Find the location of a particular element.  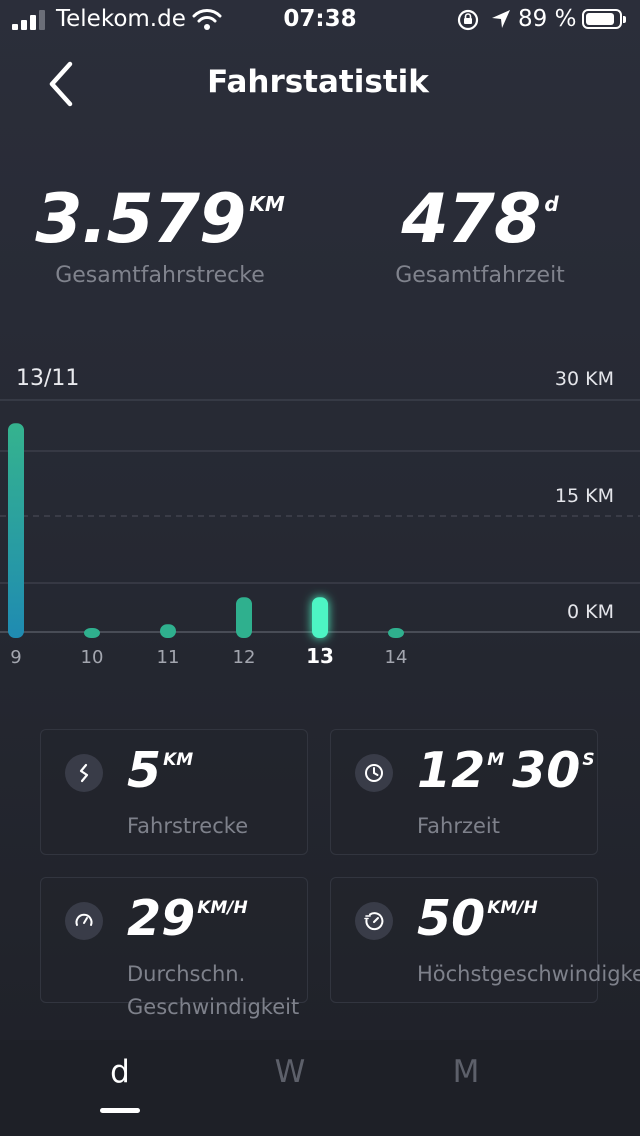

total-time: 478 d Gesamtfahrzeit is located at coordinates (480, 234).